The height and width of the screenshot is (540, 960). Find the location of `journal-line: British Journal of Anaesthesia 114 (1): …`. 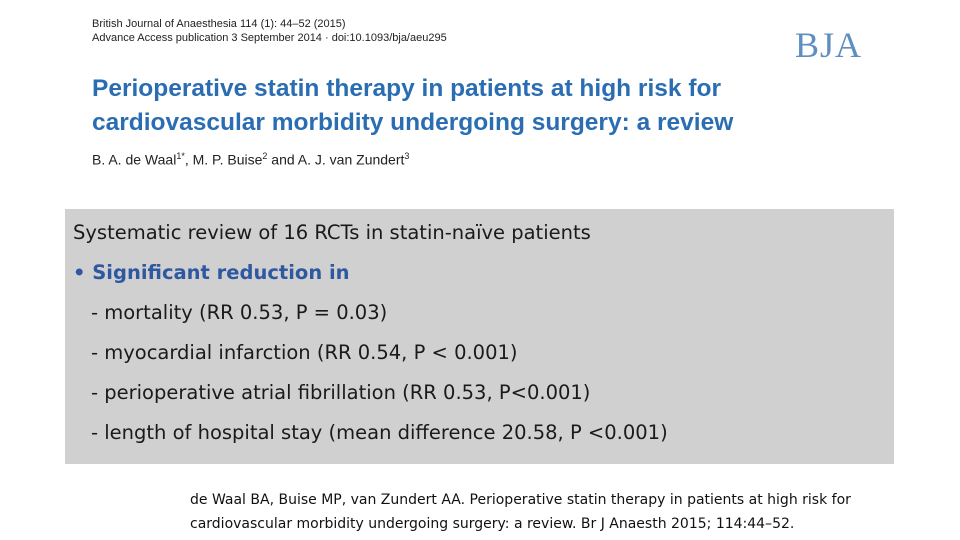

journal-line: British Journal of Anaesthesia 114 (1): … is located at coordinates (219, 24).